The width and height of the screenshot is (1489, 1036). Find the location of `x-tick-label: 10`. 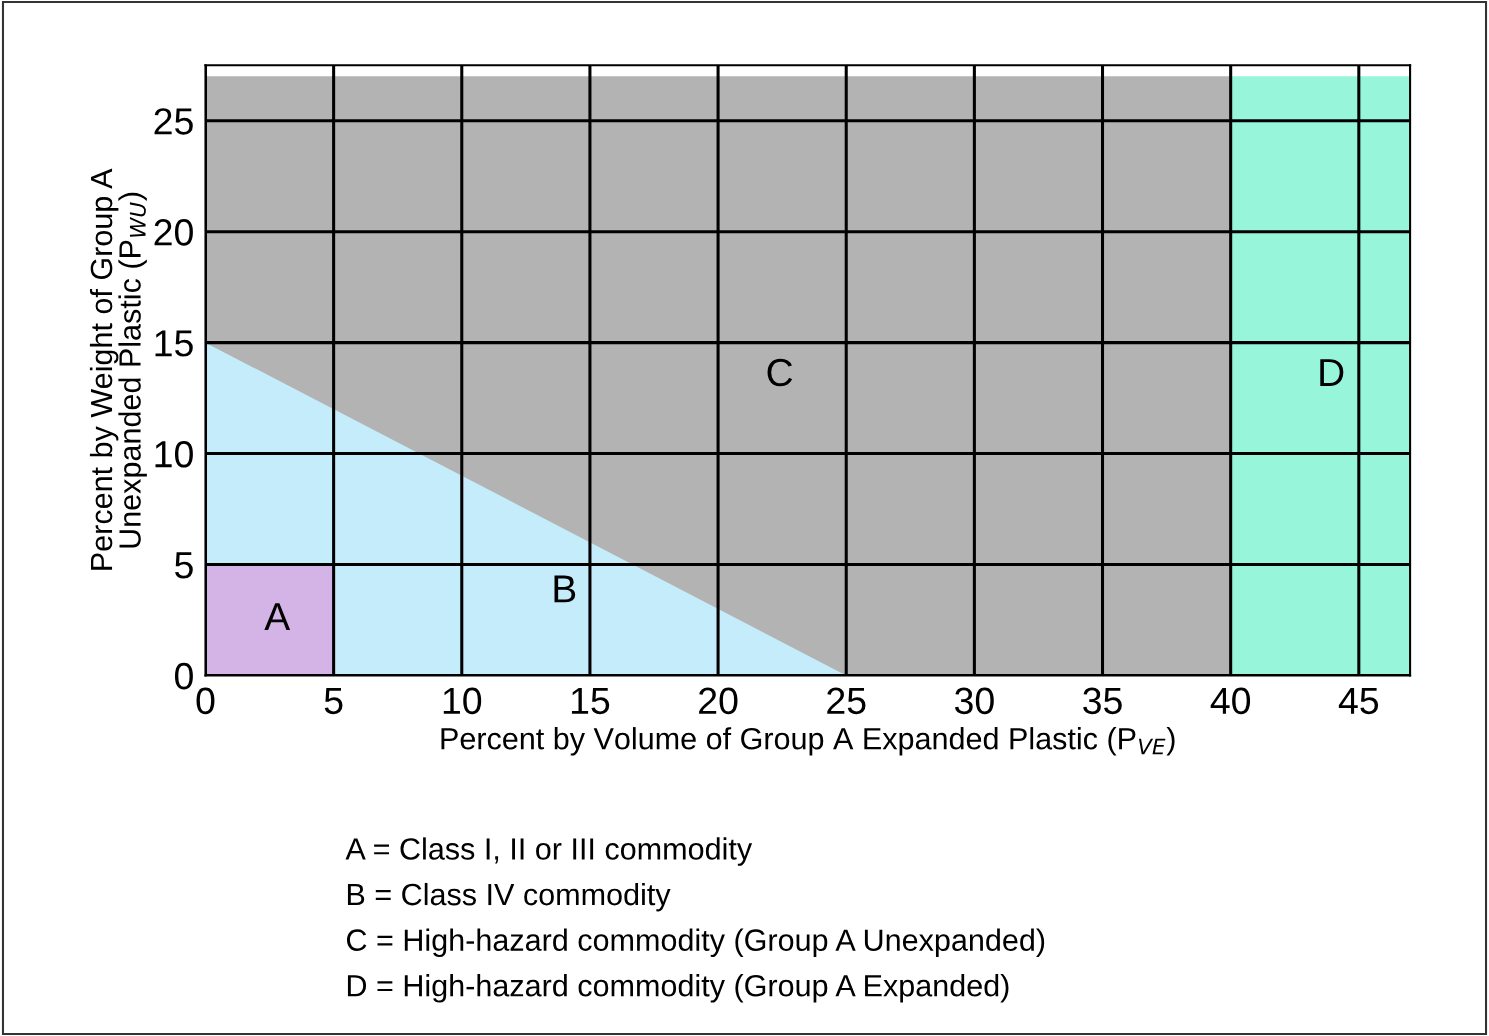

x-tick-label: 10 is located at coordinates (462, 701).